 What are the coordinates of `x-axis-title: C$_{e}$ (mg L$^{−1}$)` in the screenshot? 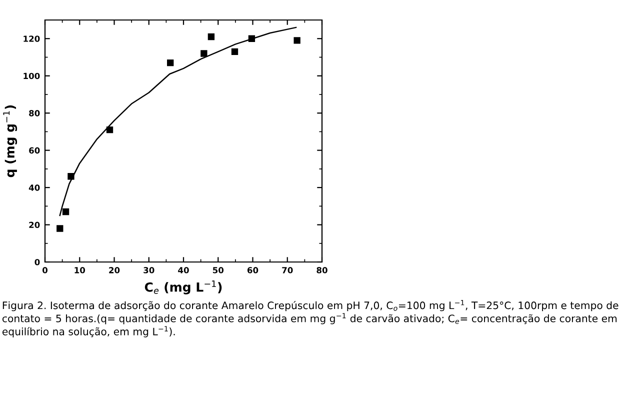 It's located at (183, 287).